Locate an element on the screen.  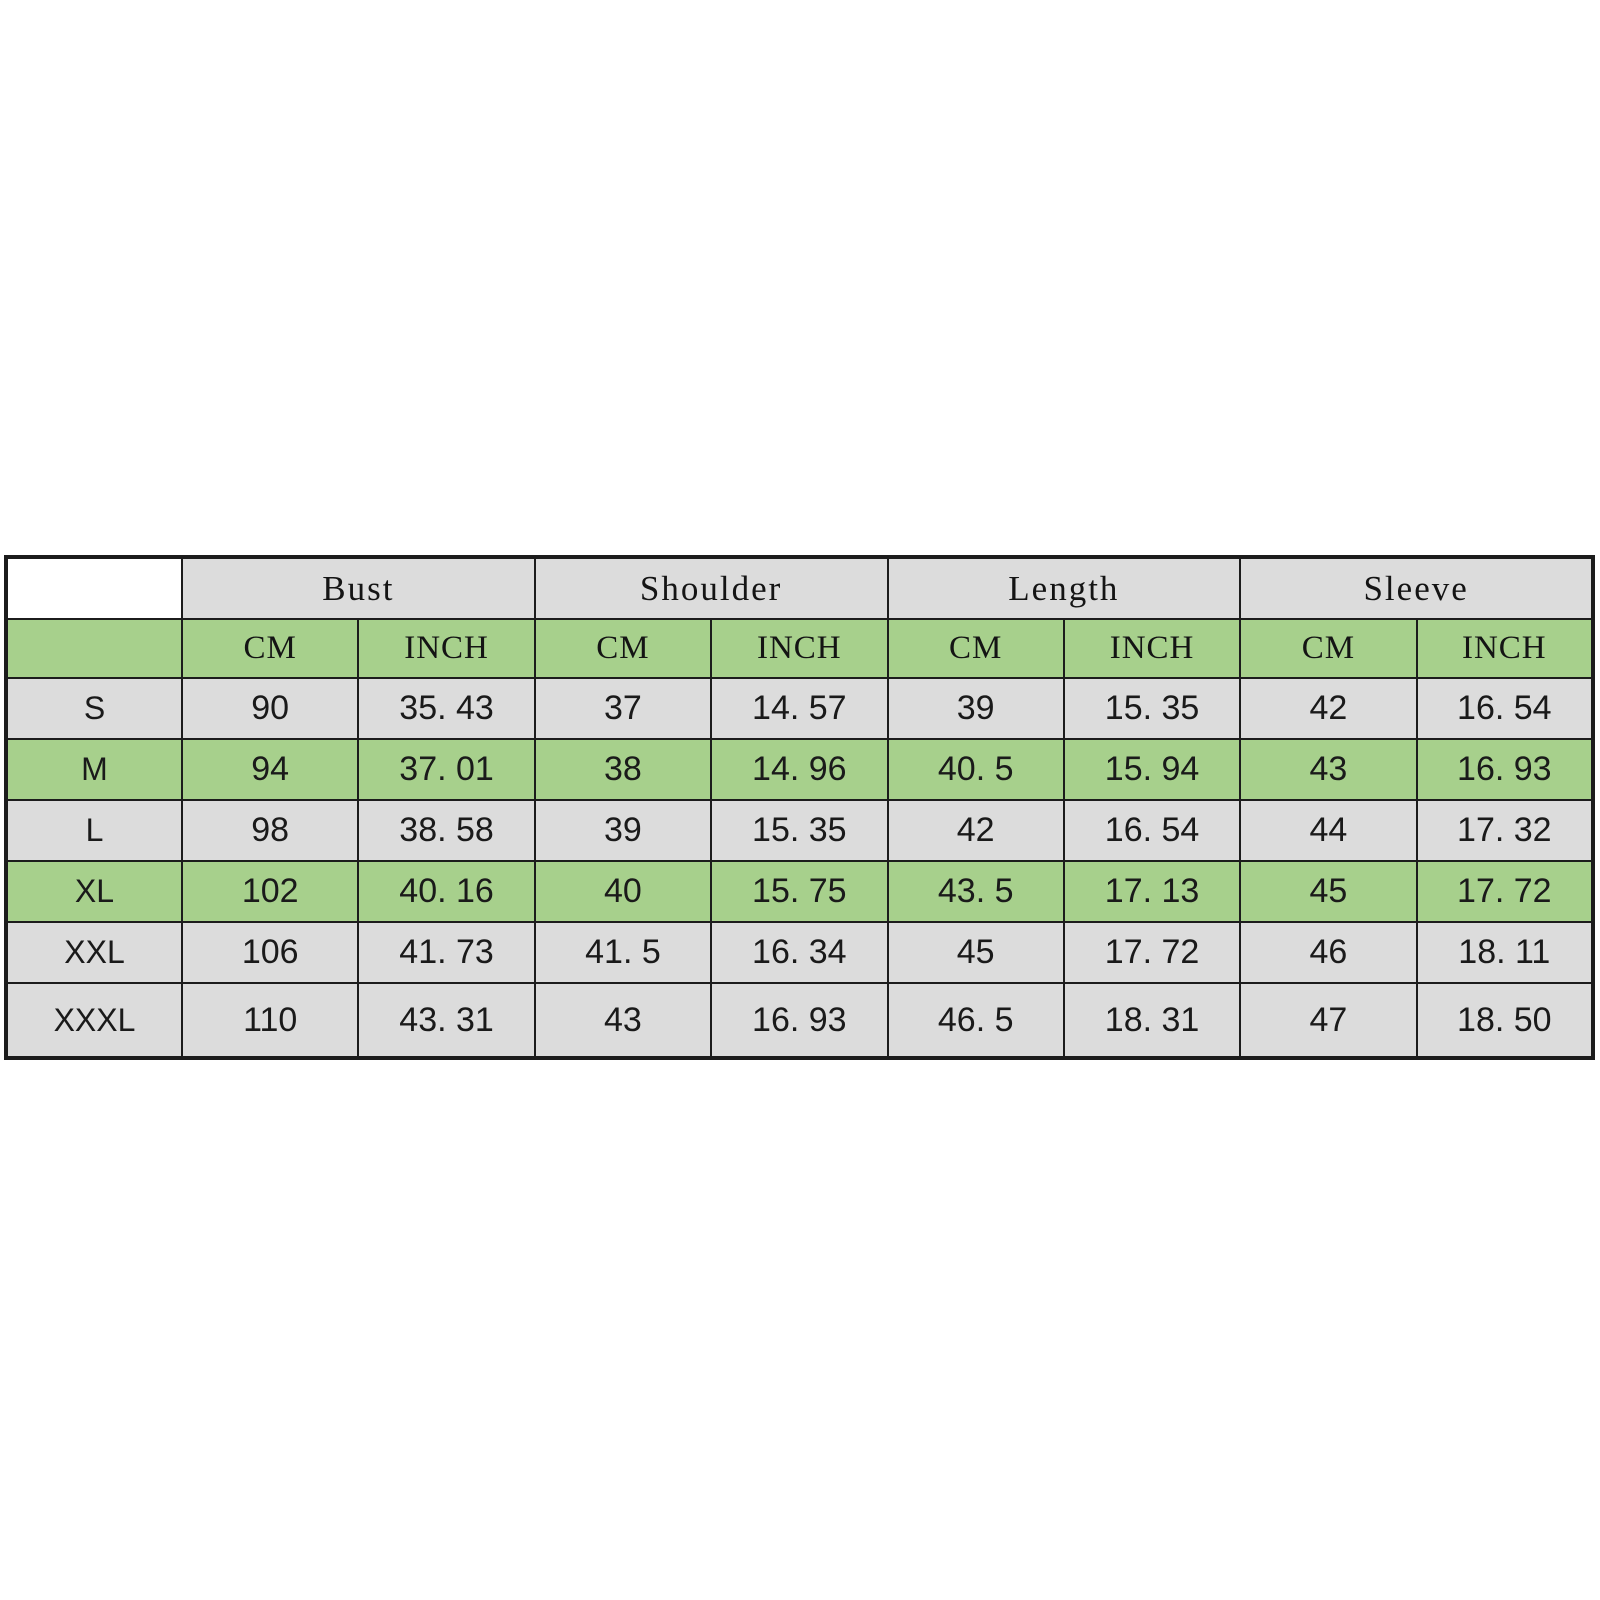
corner-cell is located at coordinates (94, 588).